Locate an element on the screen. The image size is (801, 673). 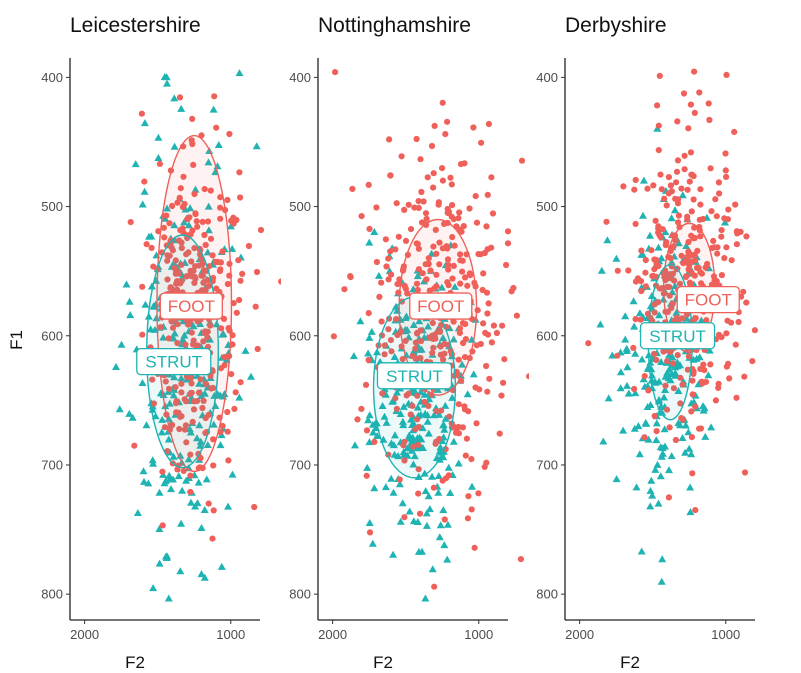
x-tick-label: 1000 is located at coordinates (725, 634).